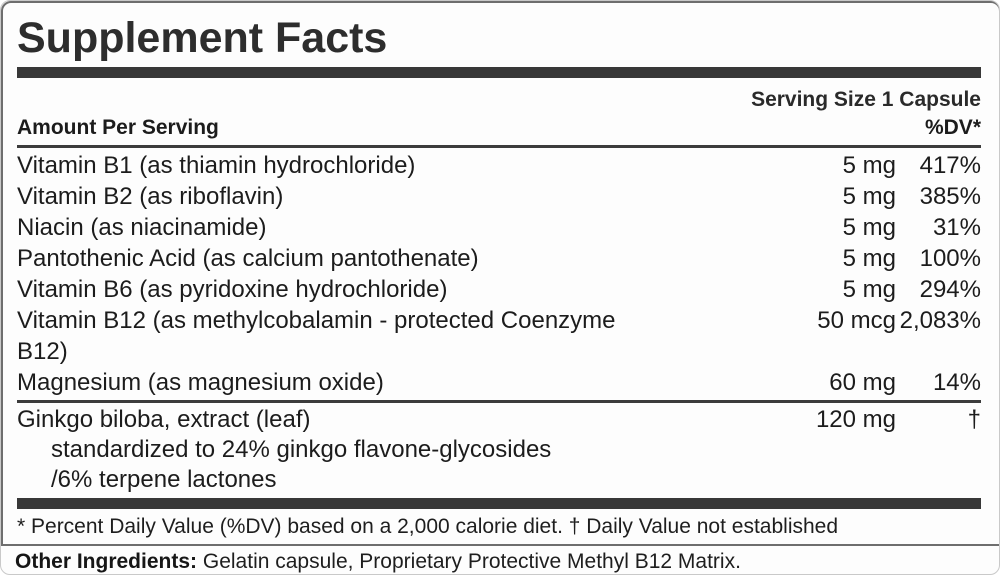 The image size is (1000, 575). I want to click on nutrient-amount: 60 mg, so click(862, 382).